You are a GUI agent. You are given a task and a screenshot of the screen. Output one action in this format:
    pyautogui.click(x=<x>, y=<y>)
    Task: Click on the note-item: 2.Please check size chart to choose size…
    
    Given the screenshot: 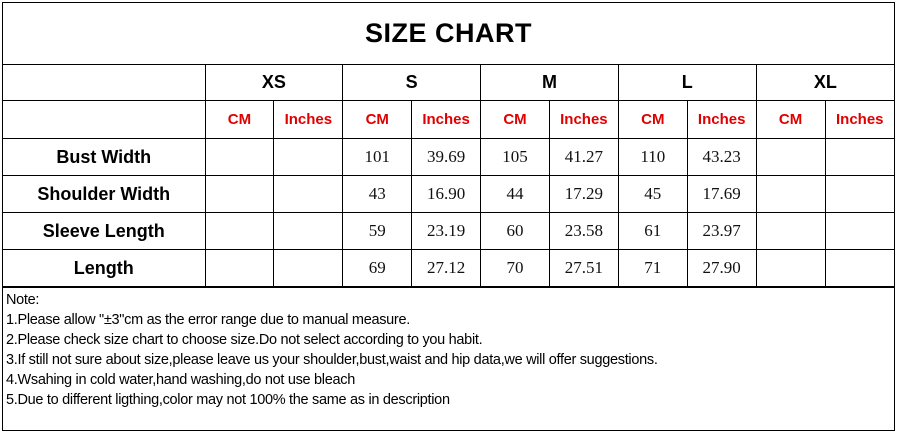 What is the action you would take?
    pyautogui.click(x=244, y=340)
    